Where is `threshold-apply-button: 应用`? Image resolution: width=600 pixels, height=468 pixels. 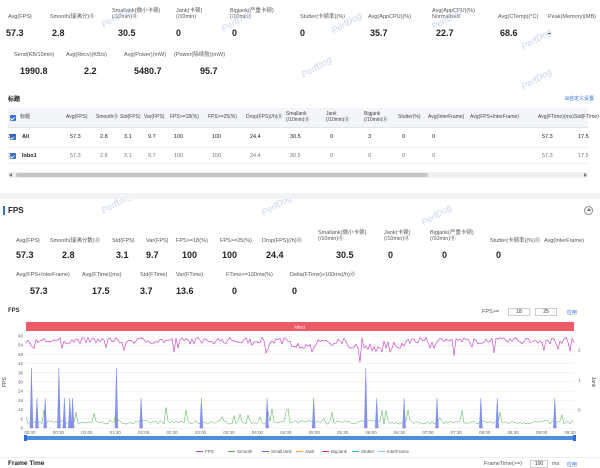
threshold-apply-button: 应用 is located at coordinates (572, 313).